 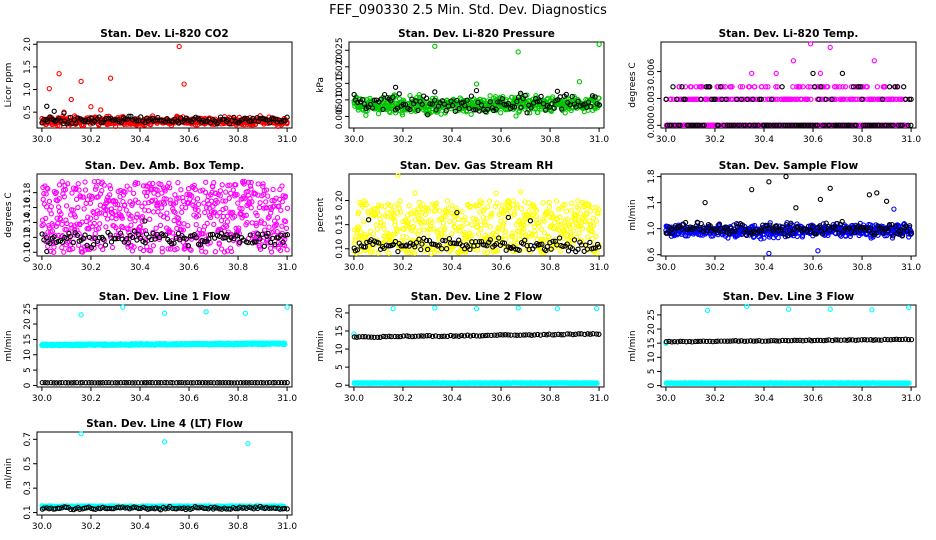 What do you see at coordinates (476, 232) in the screenshot?
I see `series-black` at bounding box center [476, 232].